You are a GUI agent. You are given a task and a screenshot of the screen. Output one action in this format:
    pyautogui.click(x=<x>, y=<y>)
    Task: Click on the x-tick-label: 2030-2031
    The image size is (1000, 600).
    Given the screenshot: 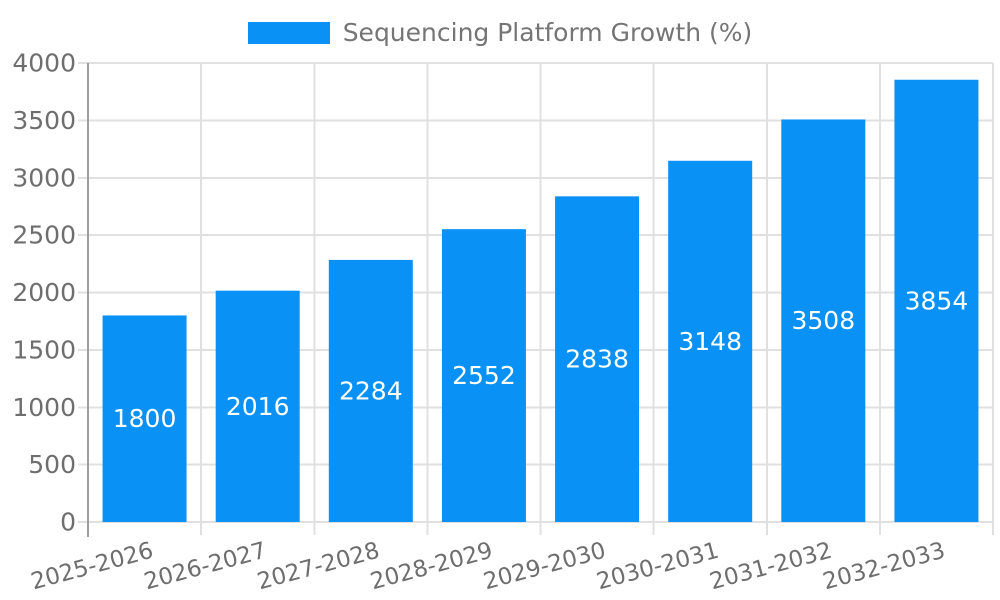 What is the action you would take?
    pyautogui.click(x=658, y=567)
    